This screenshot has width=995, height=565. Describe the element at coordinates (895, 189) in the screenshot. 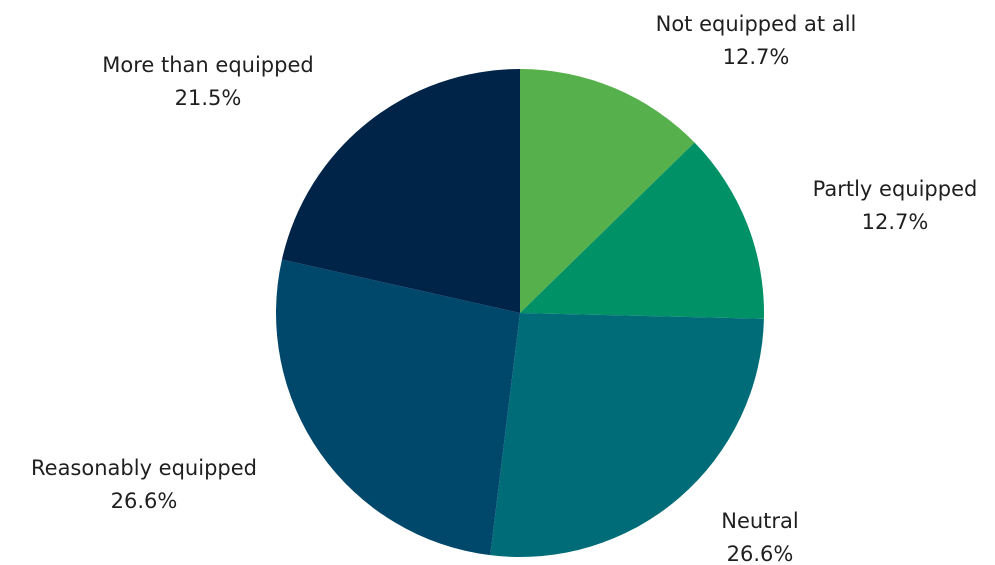

I see `slice-label-name: Partly equipped` at that location.